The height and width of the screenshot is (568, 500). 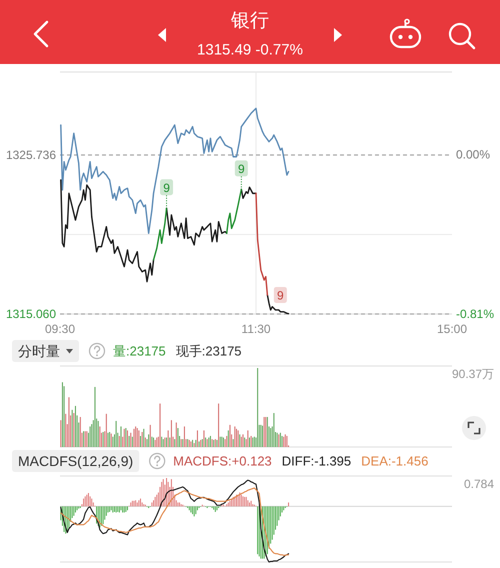 What do you see at coordinates (475, 314) in the screenshot?
I see `y2-tick-label: -0.81%` at bounding box center [475, 314].